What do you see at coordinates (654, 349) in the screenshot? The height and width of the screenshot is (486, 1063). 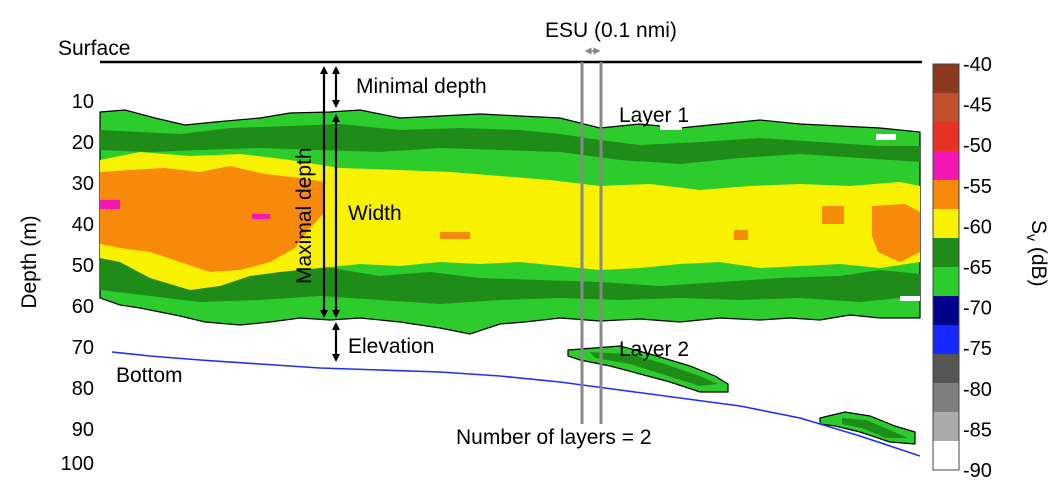 I see `layer2-label: Layer 2` at bounding box center [654, 349].